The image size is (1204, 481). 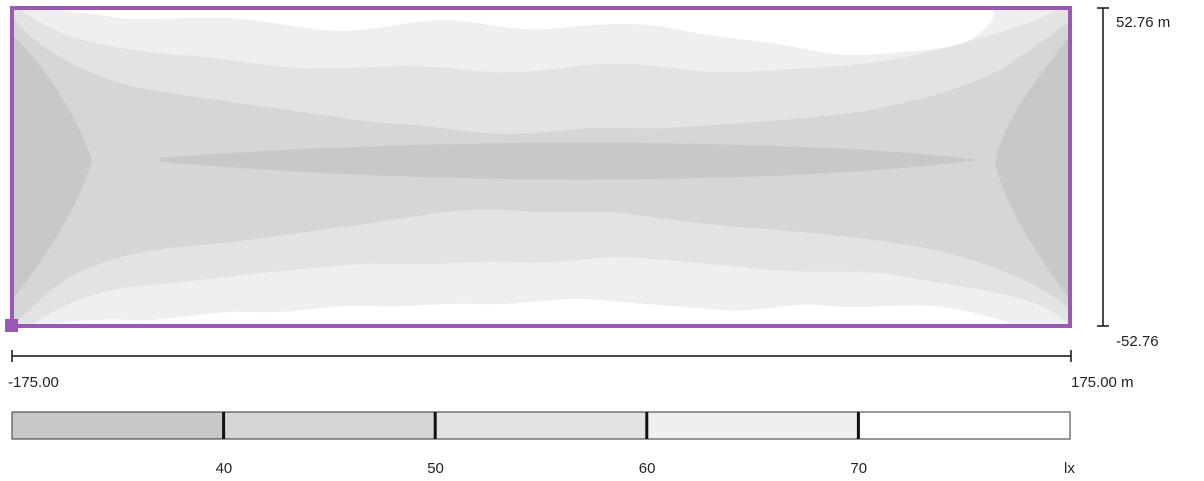 I want to click on y-min-label: -52.76, so click(x=1137, y=341).